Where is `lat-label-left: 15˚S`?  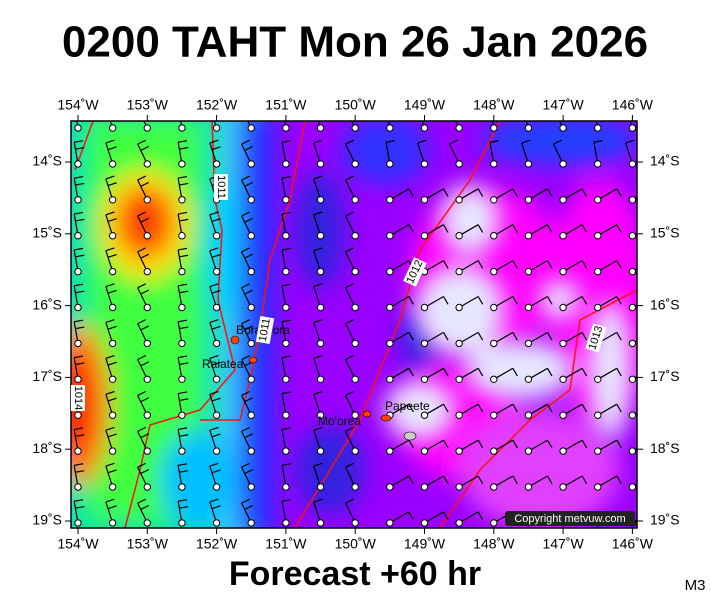 lat-label-left: 15˚S is located at coordinates (47, 233).